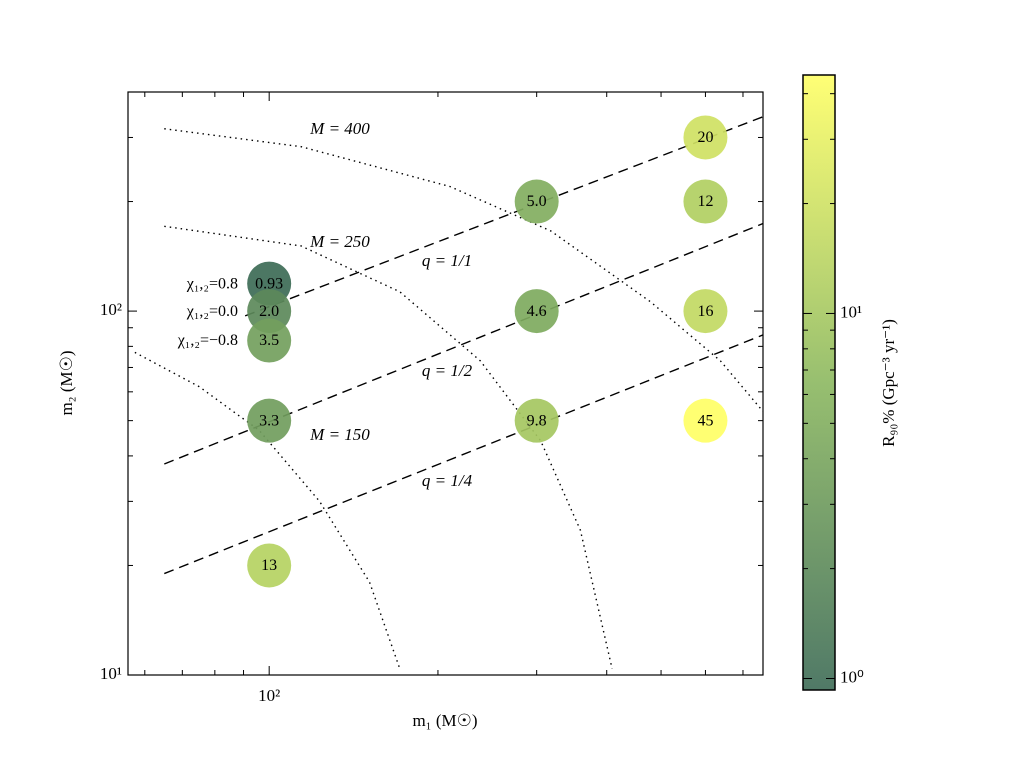  What do you see at coordinates (447, 370) in the screenshot?
I see `line-label: q = 1/2` at bounding box center [447, 370].